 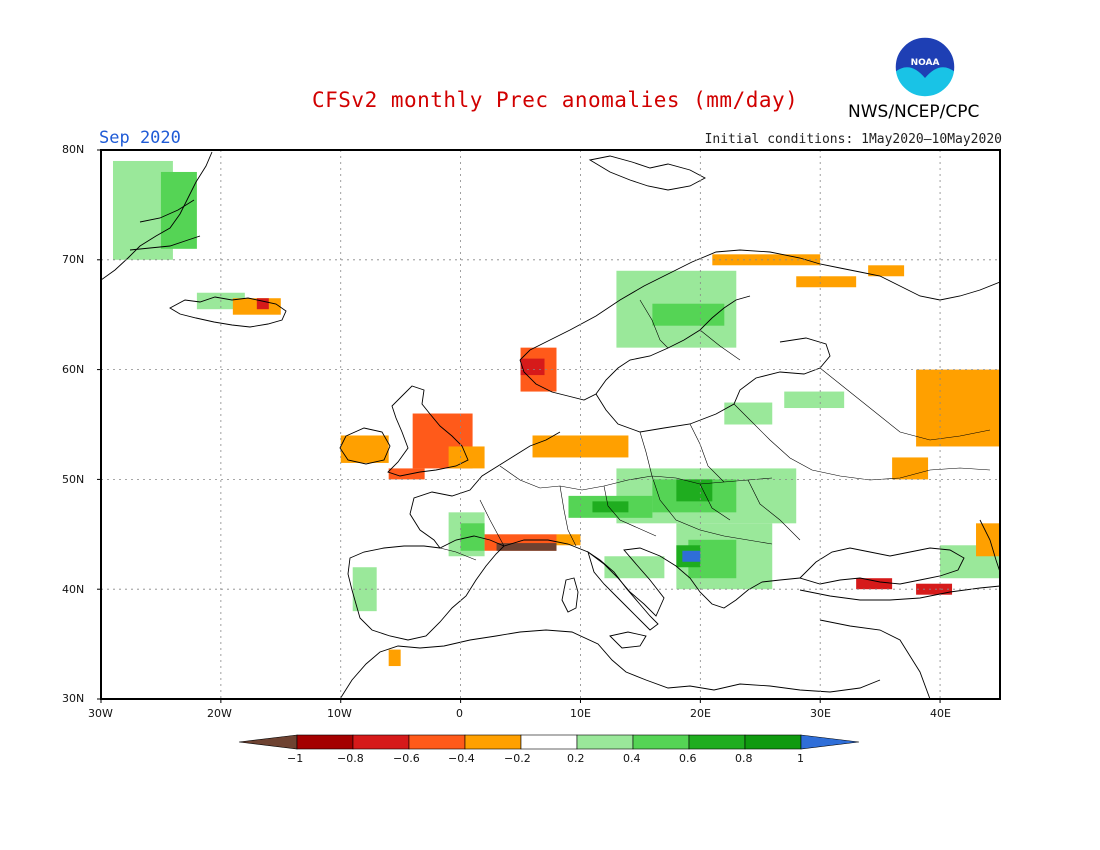 I want to click on coast-great-britain, so click(x=428, y=431).